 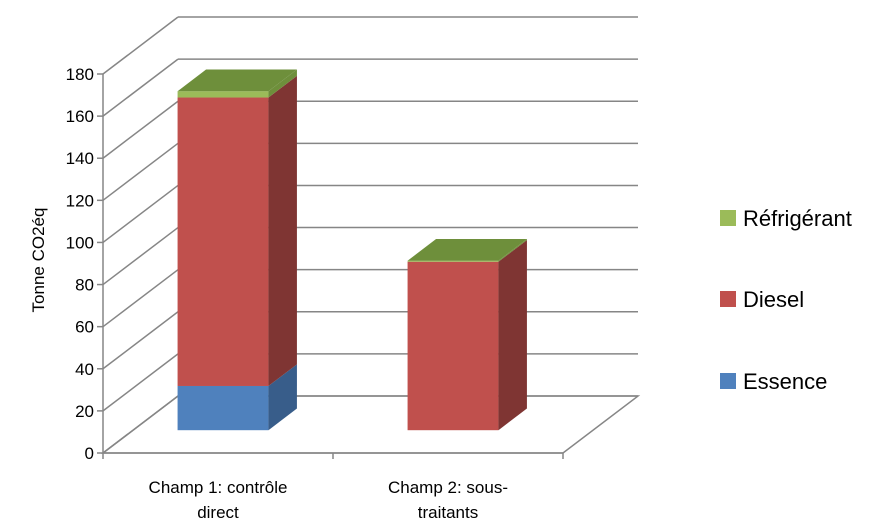 I want to click on y-tick-label: 0, so click(x=89, y=453).